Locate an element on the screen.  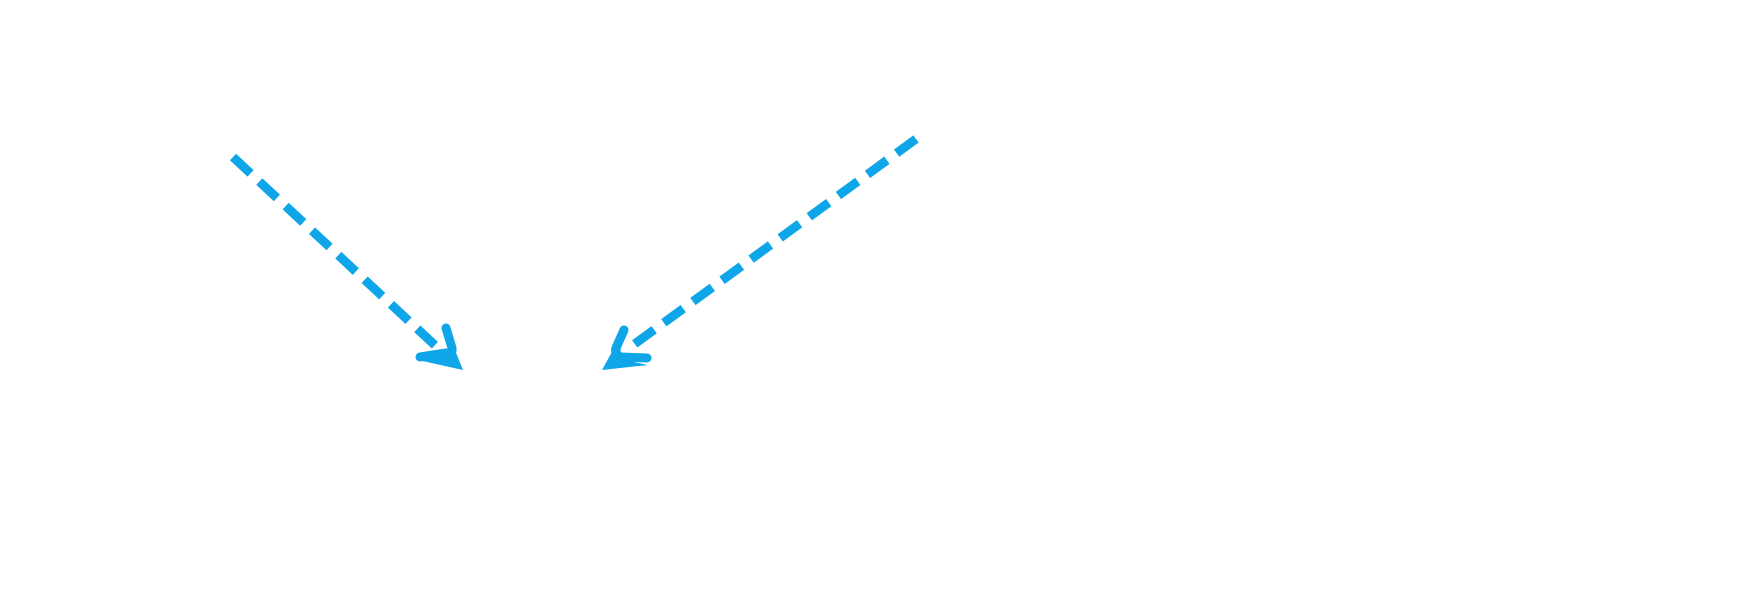
left-arrow-head-tip is located at coordinates (440, 349).